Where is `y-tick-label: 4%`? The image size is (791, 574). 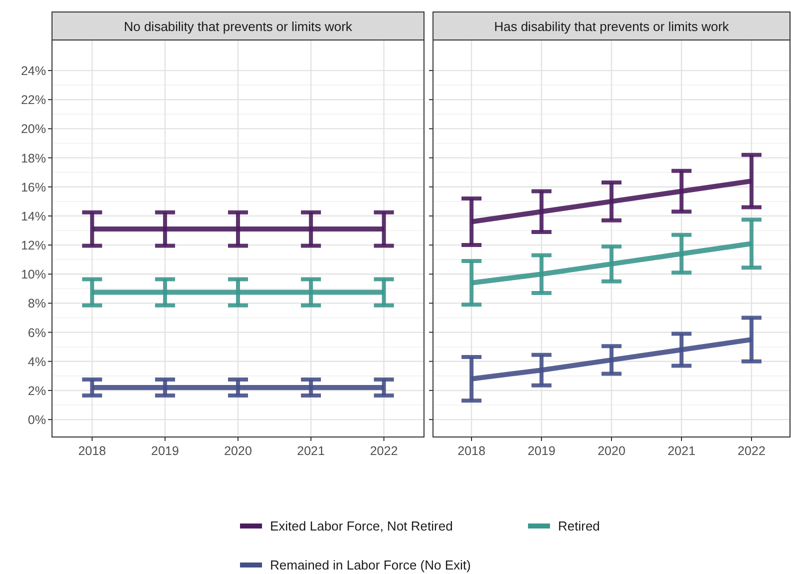
y-tick-label: 4% is located at coordinates (37, 361).